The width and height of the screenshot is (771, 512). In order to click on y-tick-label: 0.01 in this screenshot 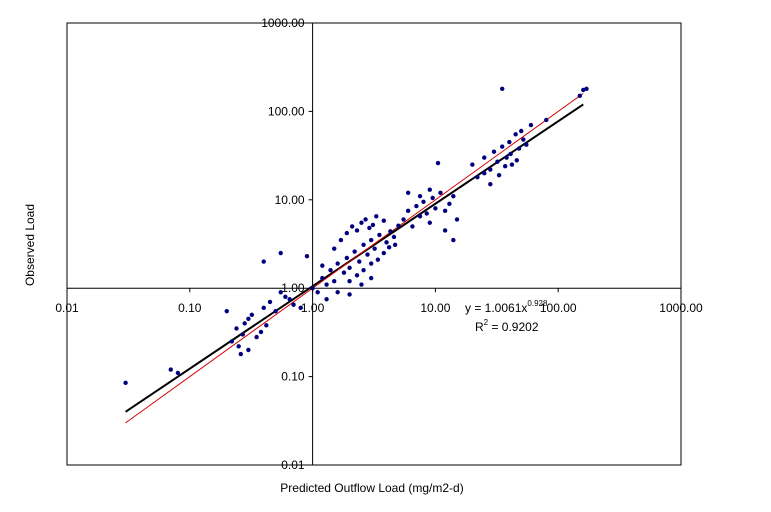, I will do `click(293, 465)`.